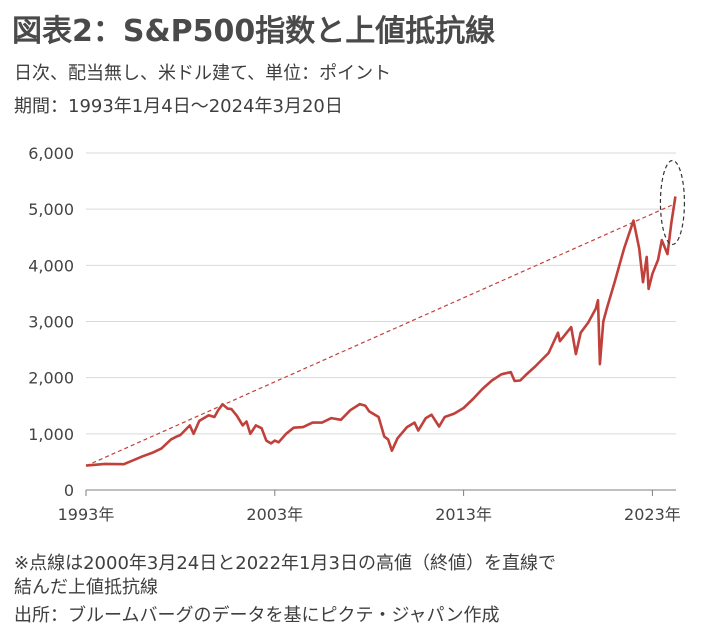 The width and height of the screenshot is (702, 642). Describe the element at coordinates (178, 106) in the screenshot. I see `chart-subtitle-period: 期間：1993年1月4日～2024年3月20日` at that location.